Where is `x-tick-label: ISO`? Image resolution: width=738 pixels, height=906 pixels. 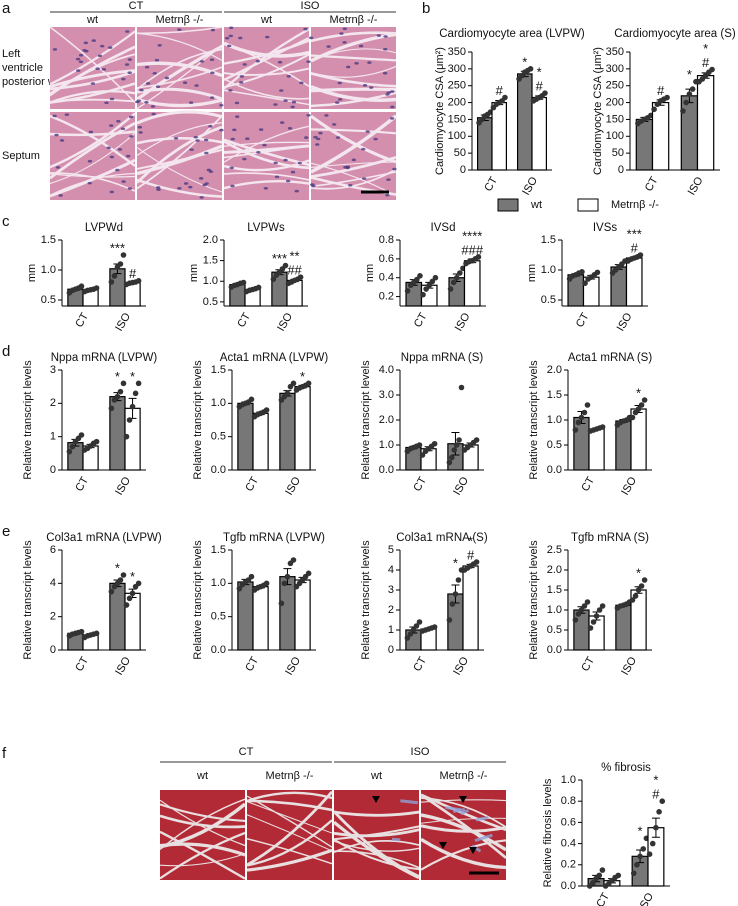
x-tick-label: ISO is located at coordinates (461, 486).